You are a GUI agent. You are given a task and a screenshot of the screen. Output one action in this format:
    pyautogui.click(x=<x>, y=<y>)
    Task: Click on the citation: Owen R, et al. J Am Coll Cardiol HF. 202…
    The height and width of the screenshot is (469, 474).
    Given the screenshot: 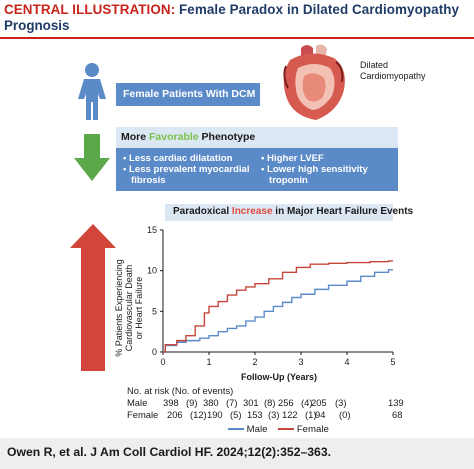 What is the action you would take?
    pyautogui.click(x=169, y=452)
    